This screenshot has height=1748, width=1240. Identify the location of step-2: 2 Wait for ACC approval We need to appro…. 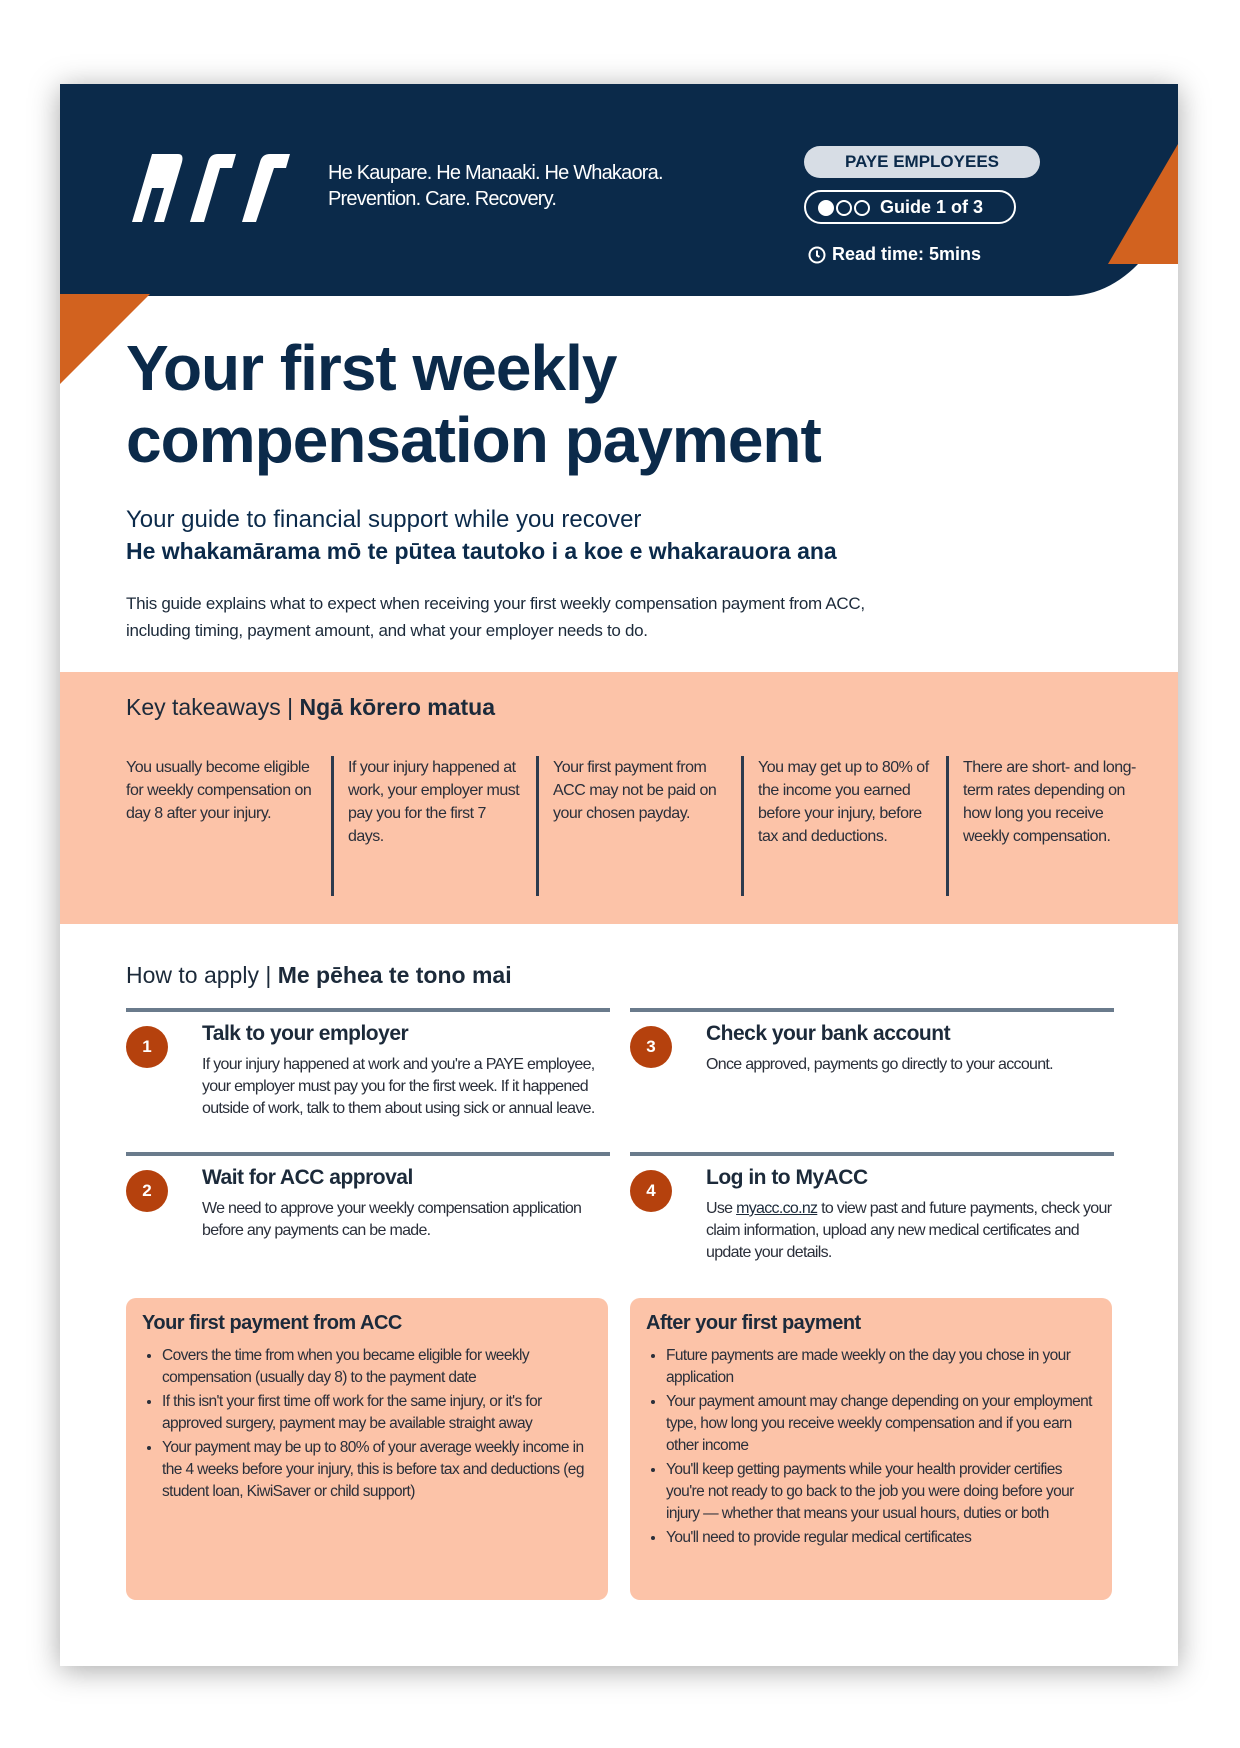
(368, 1197).